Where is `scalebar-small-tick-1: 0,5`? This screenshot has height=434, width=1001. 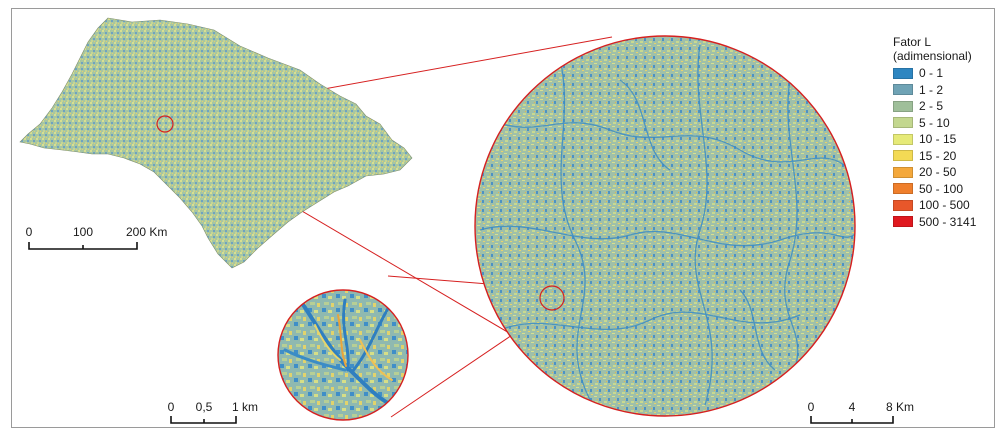 scalebar-small-tick-1: 0,5 is located at coordinates (204, 407).